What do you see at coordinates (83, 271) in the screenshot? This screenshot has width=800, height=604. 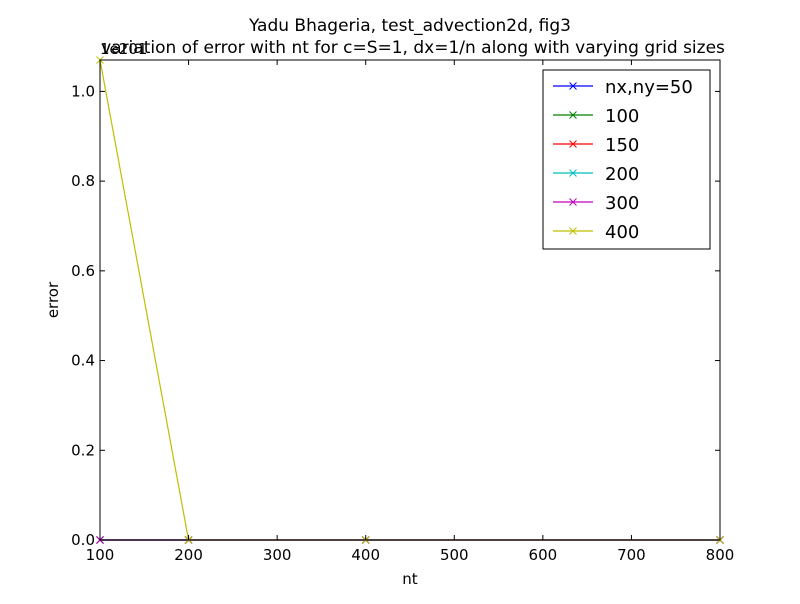 I see `y-tick-label: 0.6` at bounding box center [83, 271].